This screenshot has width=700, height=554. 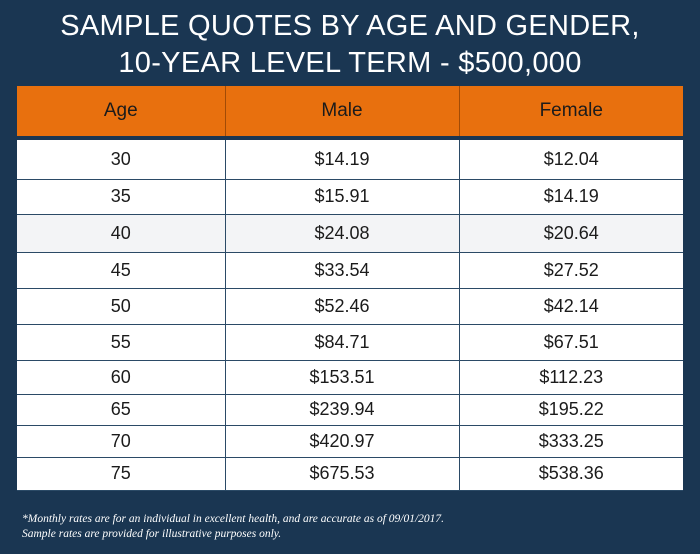 I want to click on cell-male: $52.46, so click(x=342, y=306).